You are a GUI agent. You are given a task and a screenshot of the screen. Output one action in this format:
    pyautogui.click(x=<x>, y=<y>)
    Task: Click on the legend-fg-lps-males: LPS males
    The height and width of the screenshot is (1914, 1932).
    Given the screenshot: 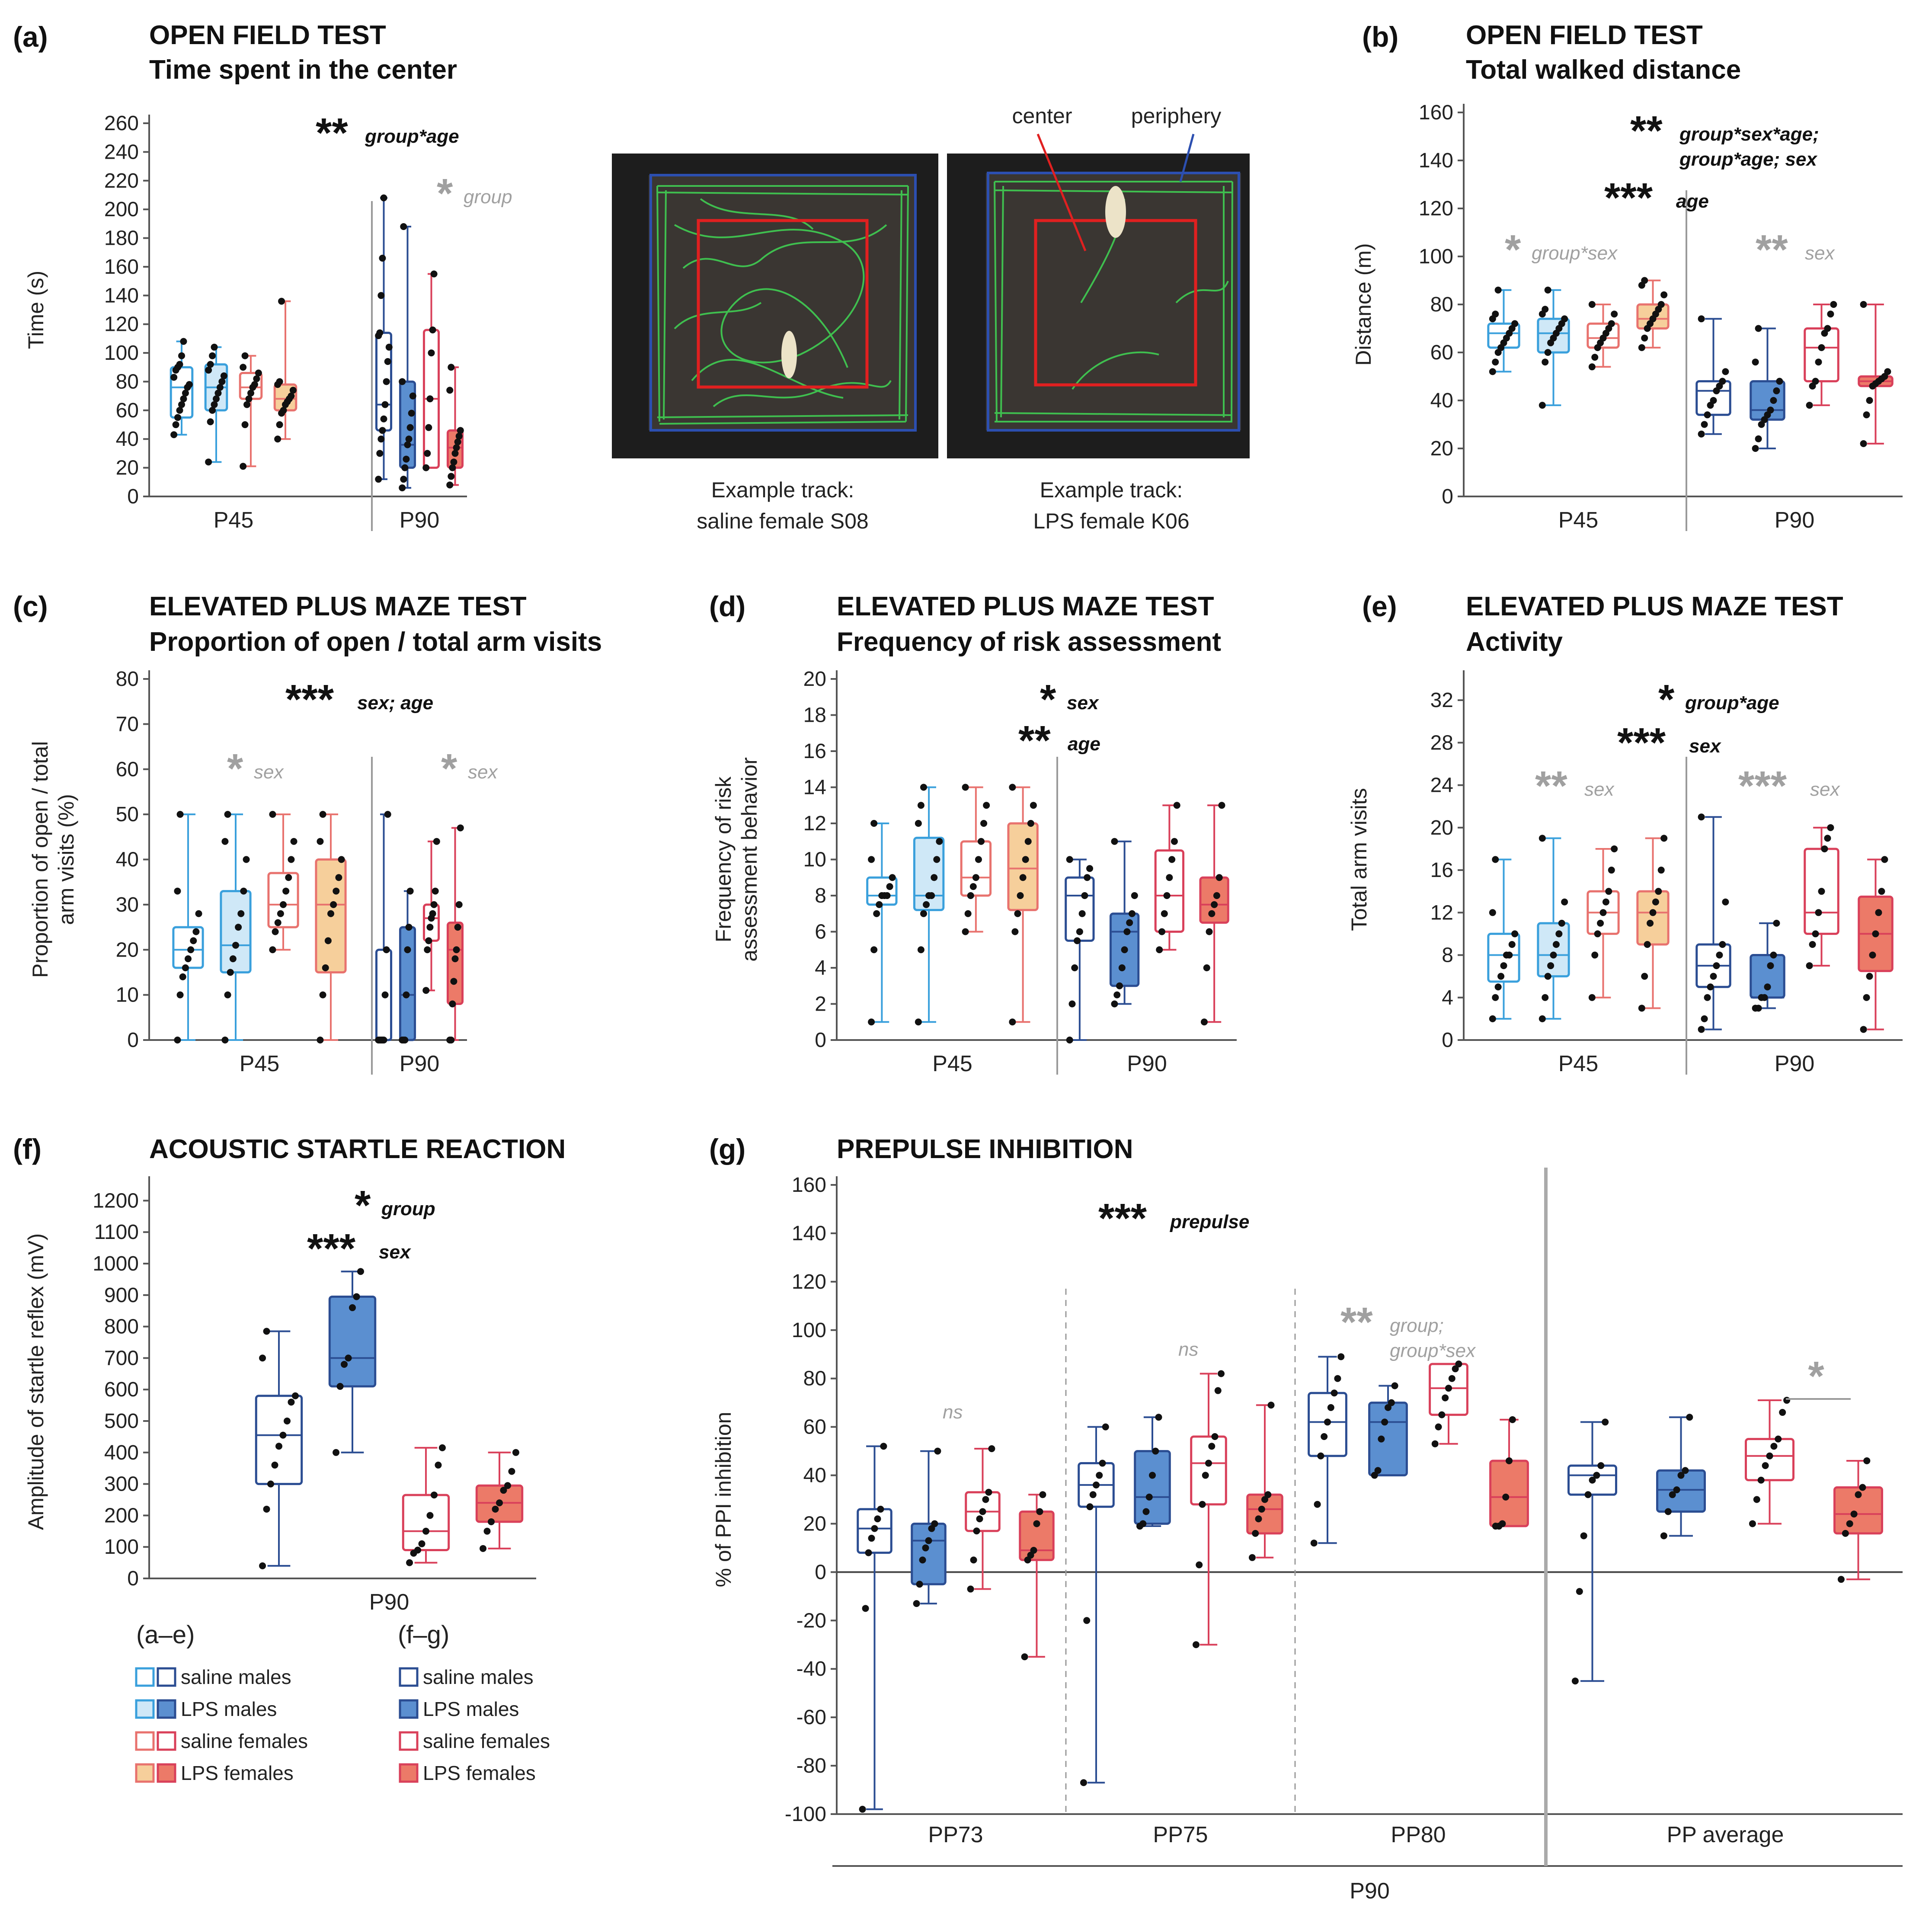 What is the action you would take?
    pyautogui.click(x=459, y=1709)
    